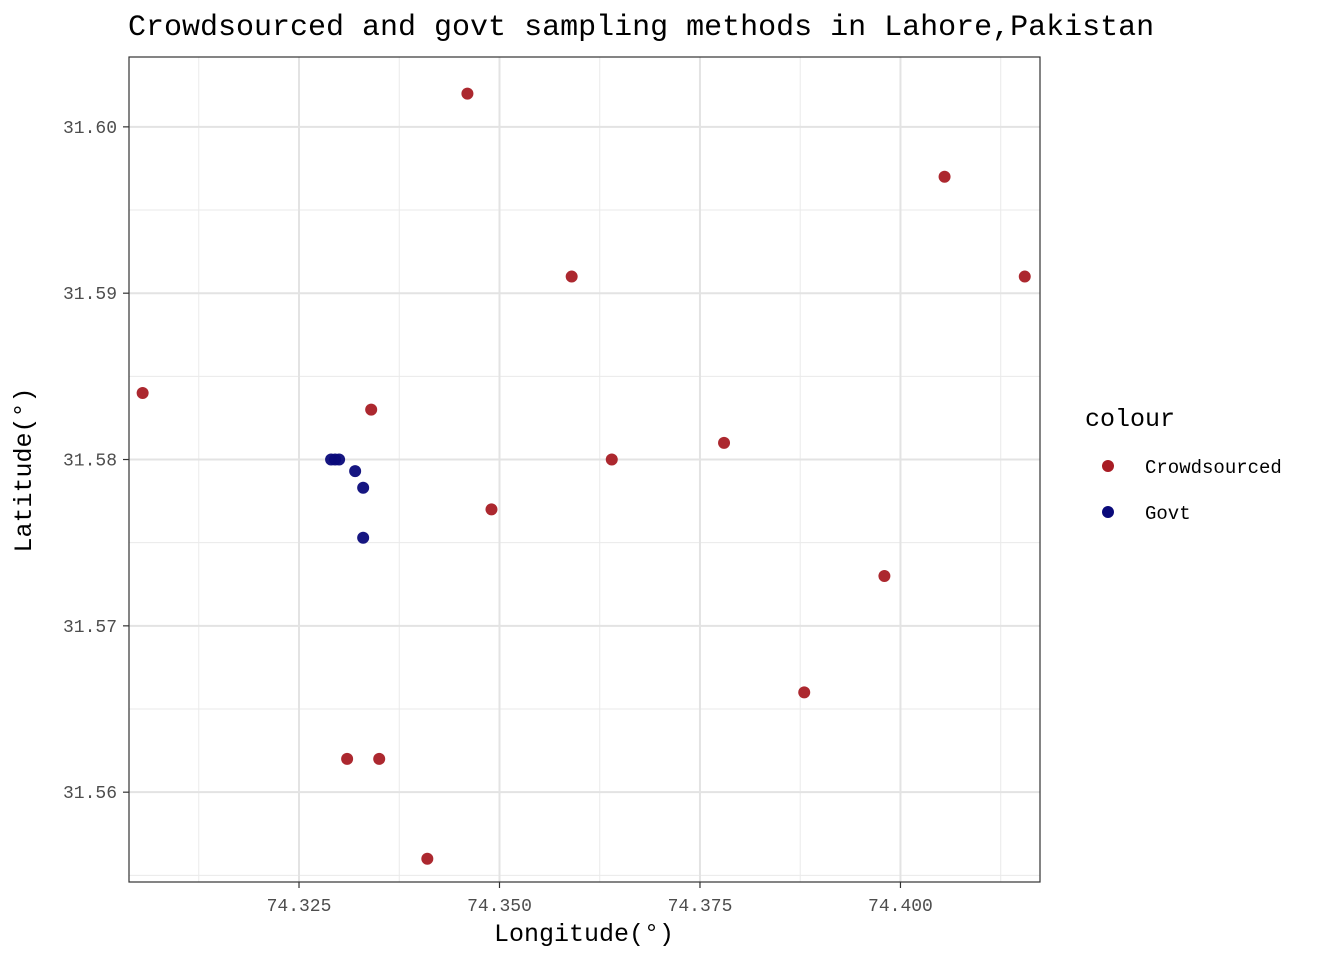  I want to click on x-tick-label: 74.400, so click(900, 907).